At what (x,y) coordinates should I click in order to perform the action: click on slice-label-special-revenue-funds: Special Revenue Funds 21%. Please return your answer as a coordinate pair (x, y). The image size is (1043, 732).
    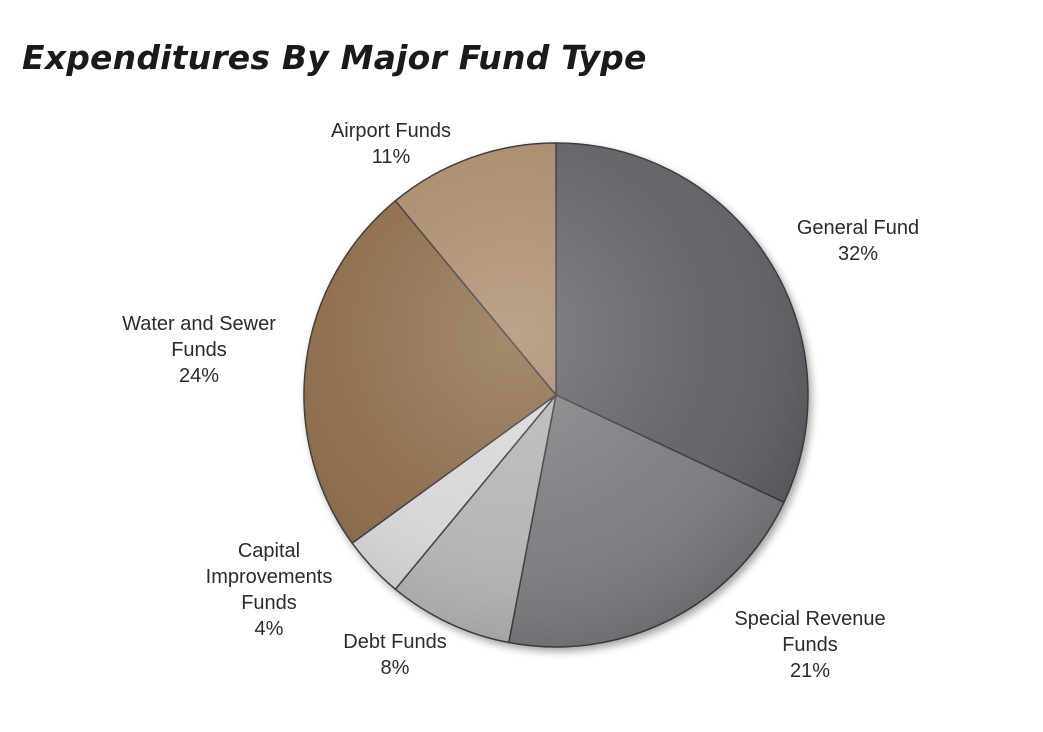
    Looking at the image, I should click on (809, 645).